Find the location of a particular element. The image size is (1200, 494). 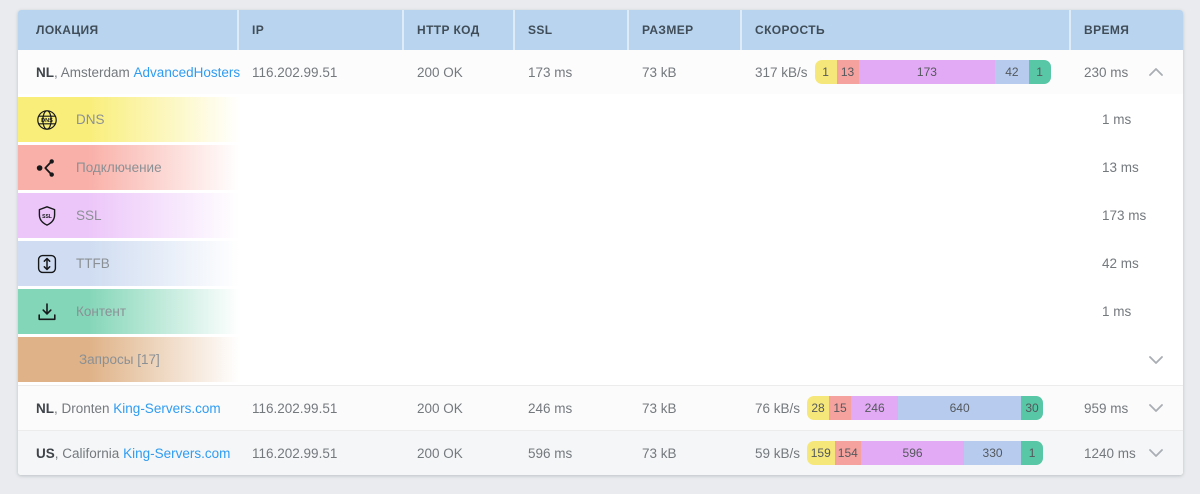

phase-label: DNS is located at coordinates (90, 119).